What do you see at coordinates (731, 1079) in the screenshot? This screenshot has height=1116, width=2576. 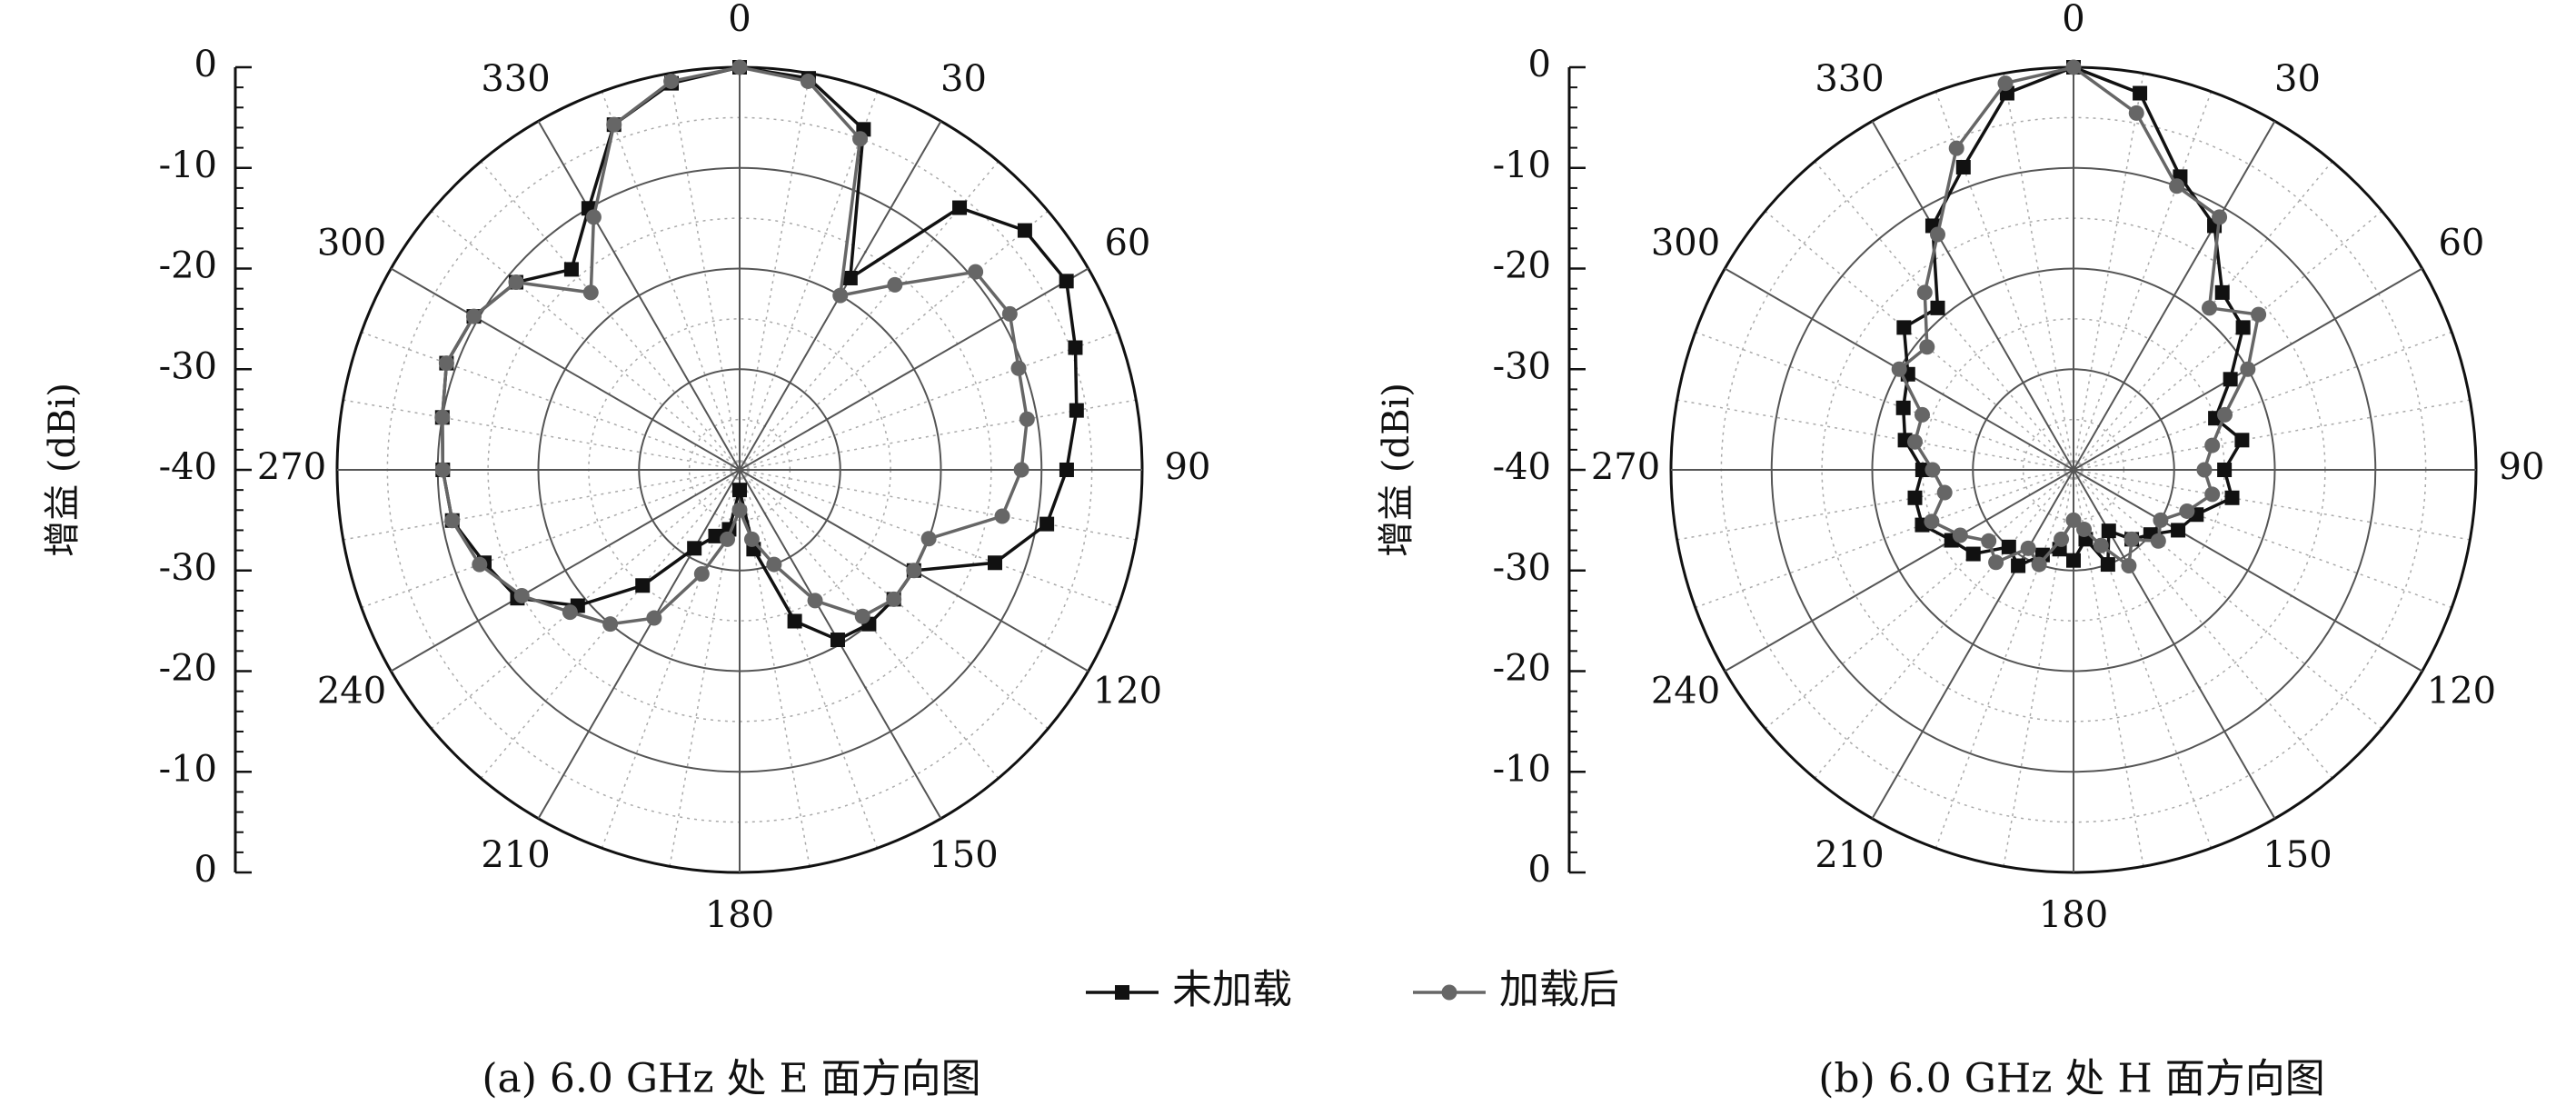 I see `subtitle: (a) 6.0 GHz 处 E 面方向图` at bounding box center [731, 1079].